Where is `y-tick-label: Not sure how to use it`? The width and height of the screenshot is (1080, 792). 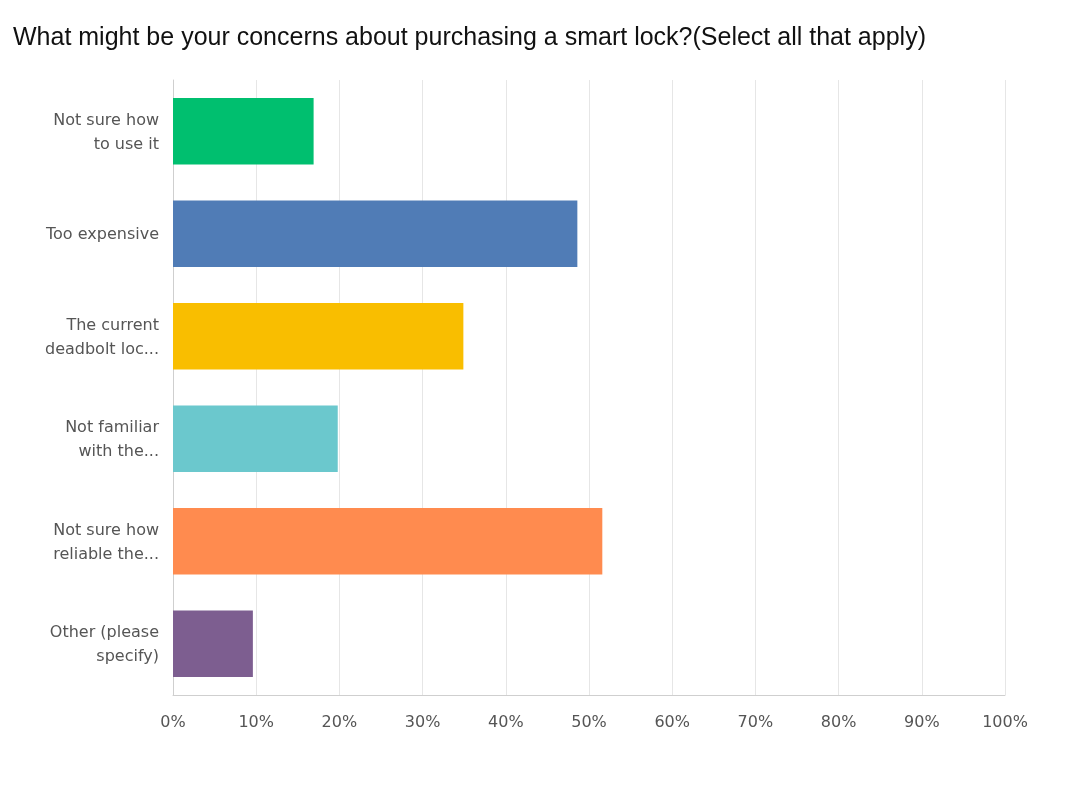 y-tick-label: Not sure how to use it is located at coordinates (106, 131).